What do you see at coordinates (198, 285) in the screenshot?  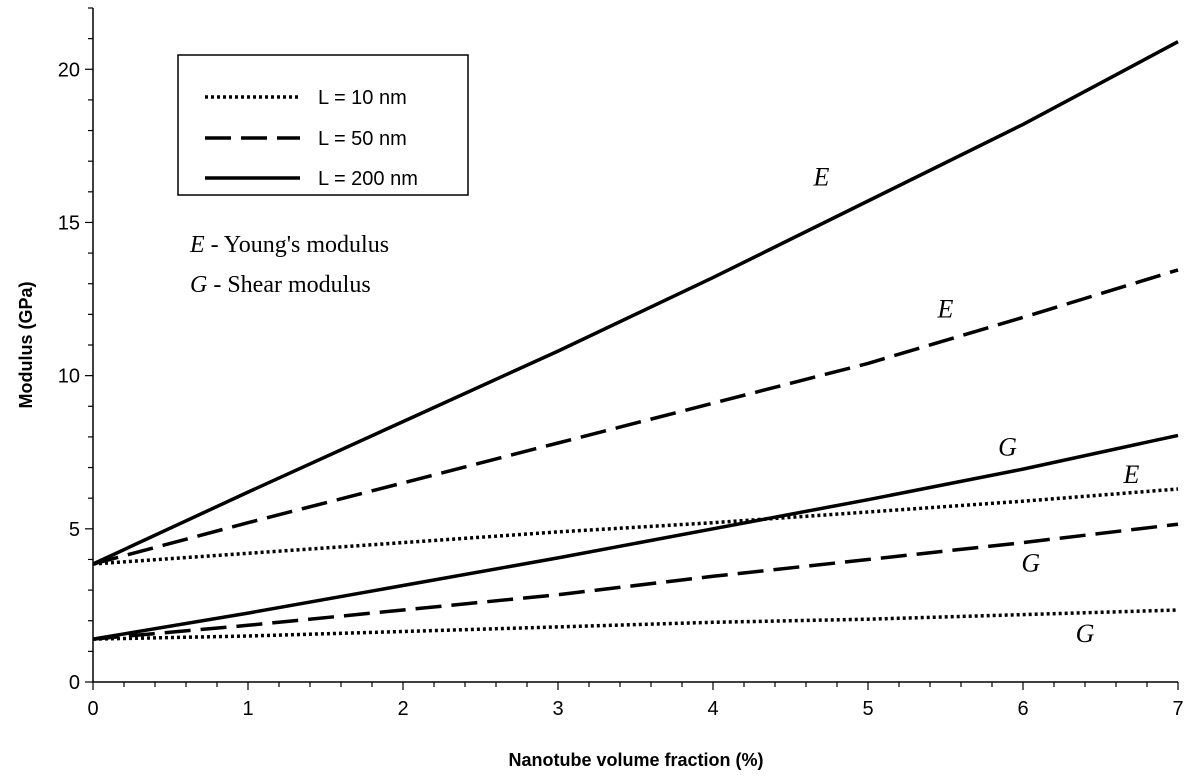 I see `note-shear-symbol: G` at bounding box center [198, 285].